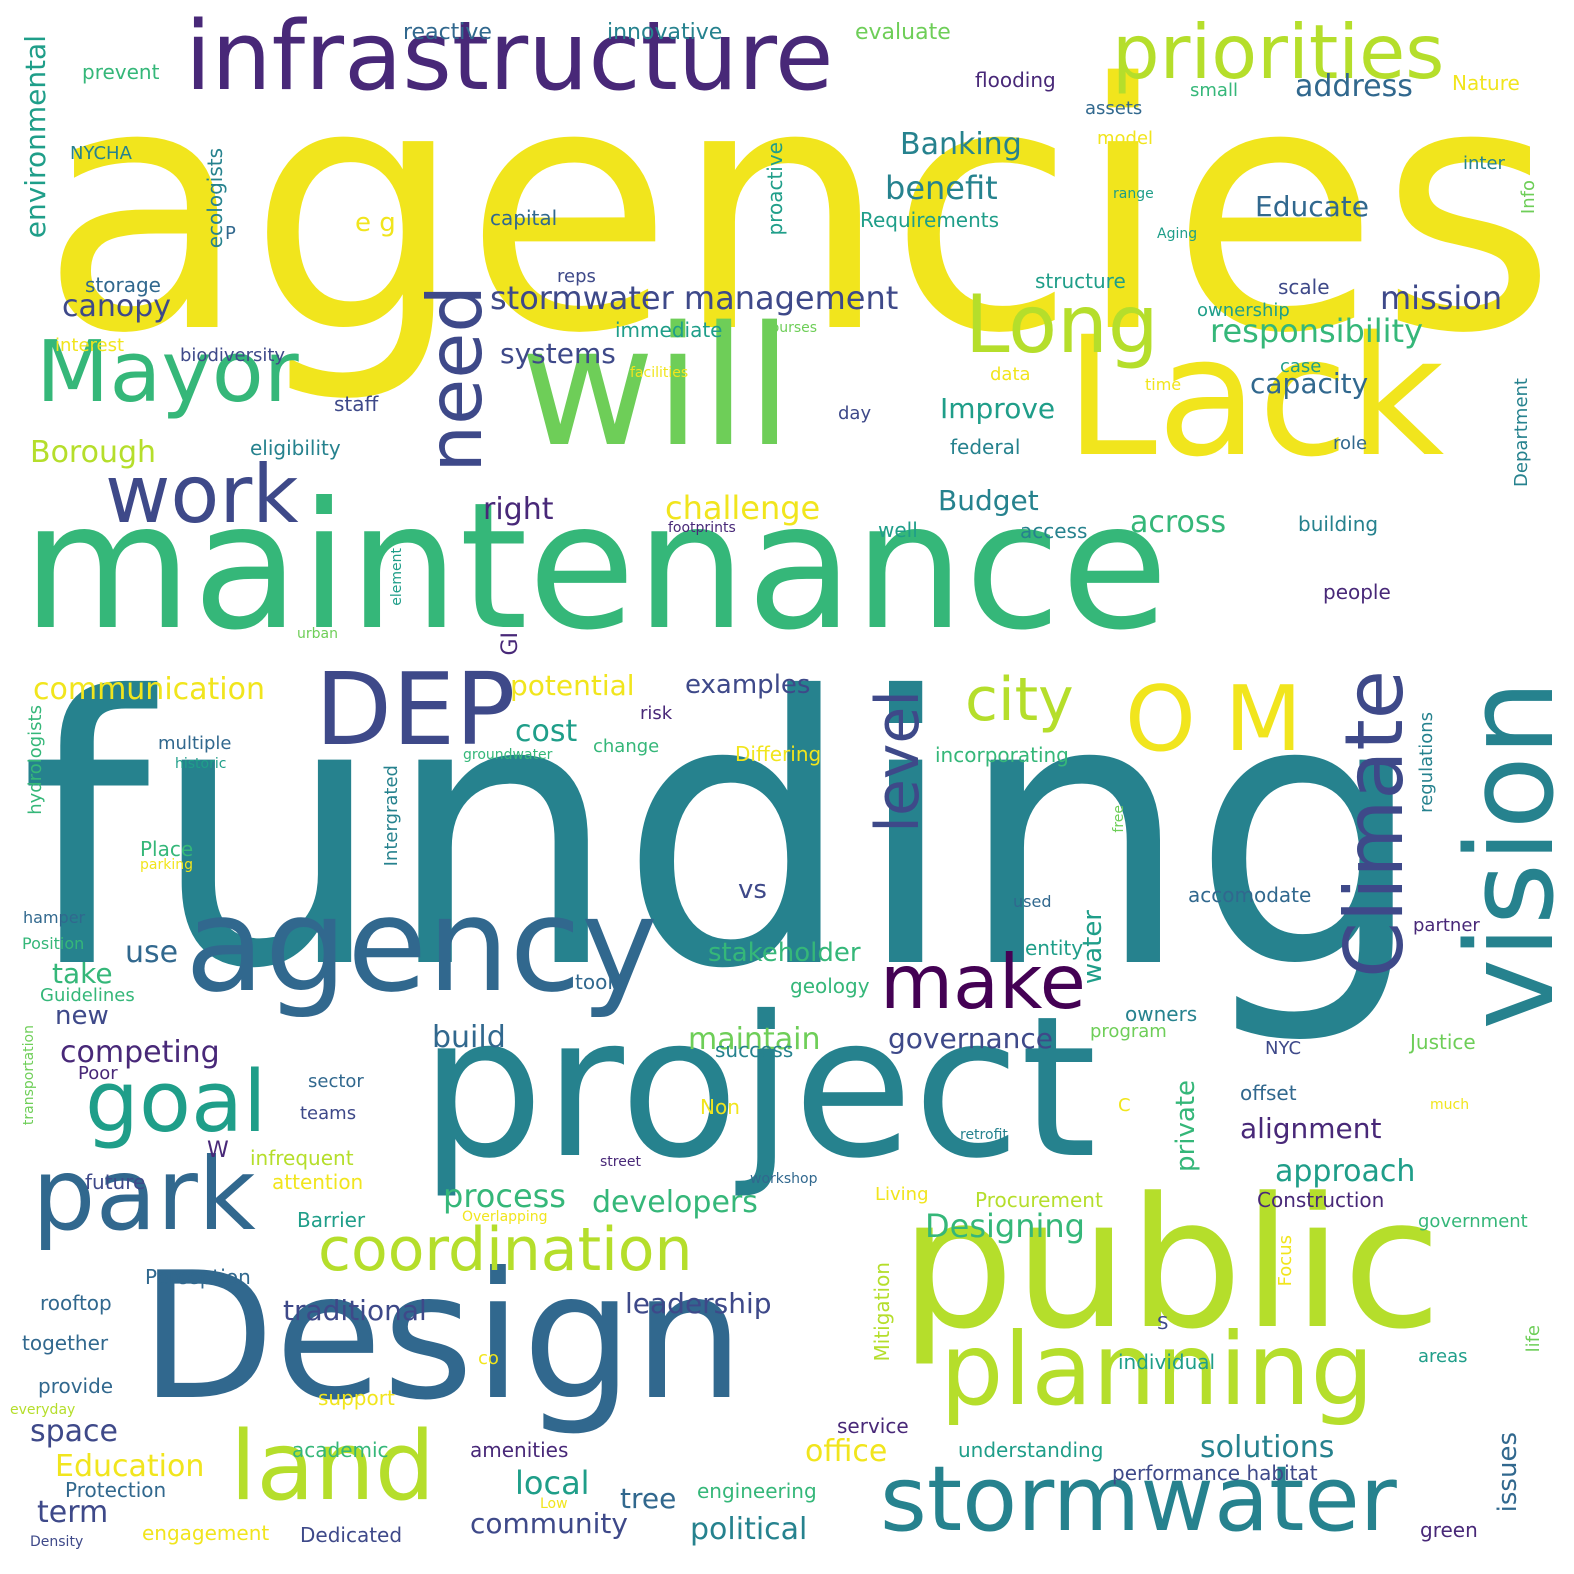 This screenshot has width=1574, height=1574. What do you see at coordinates (233, 355) in the screenshot?
I see `word-biodiversity: biodiversity` at bounding box center [233, 355].